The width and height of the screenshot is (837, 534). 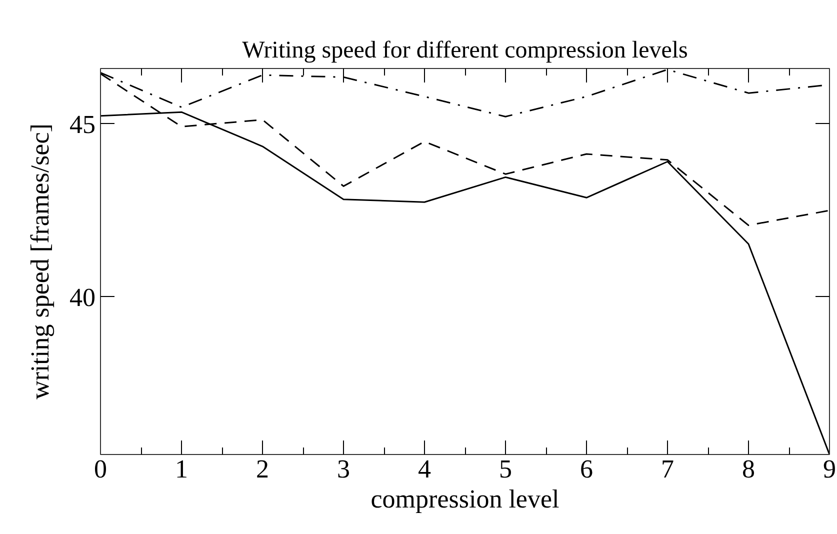 I want to click on x-tick-label: 6, so click(x=586, y=469).